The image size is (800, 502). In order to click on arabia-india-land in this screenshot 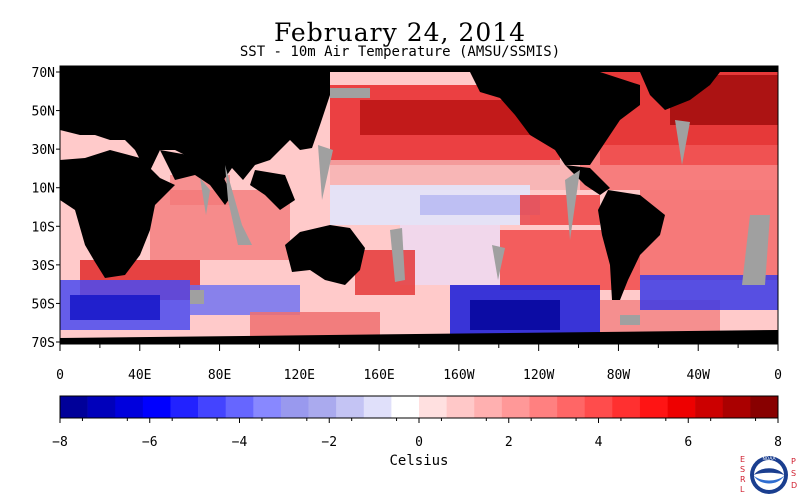, I will do `click(196, 177)`.